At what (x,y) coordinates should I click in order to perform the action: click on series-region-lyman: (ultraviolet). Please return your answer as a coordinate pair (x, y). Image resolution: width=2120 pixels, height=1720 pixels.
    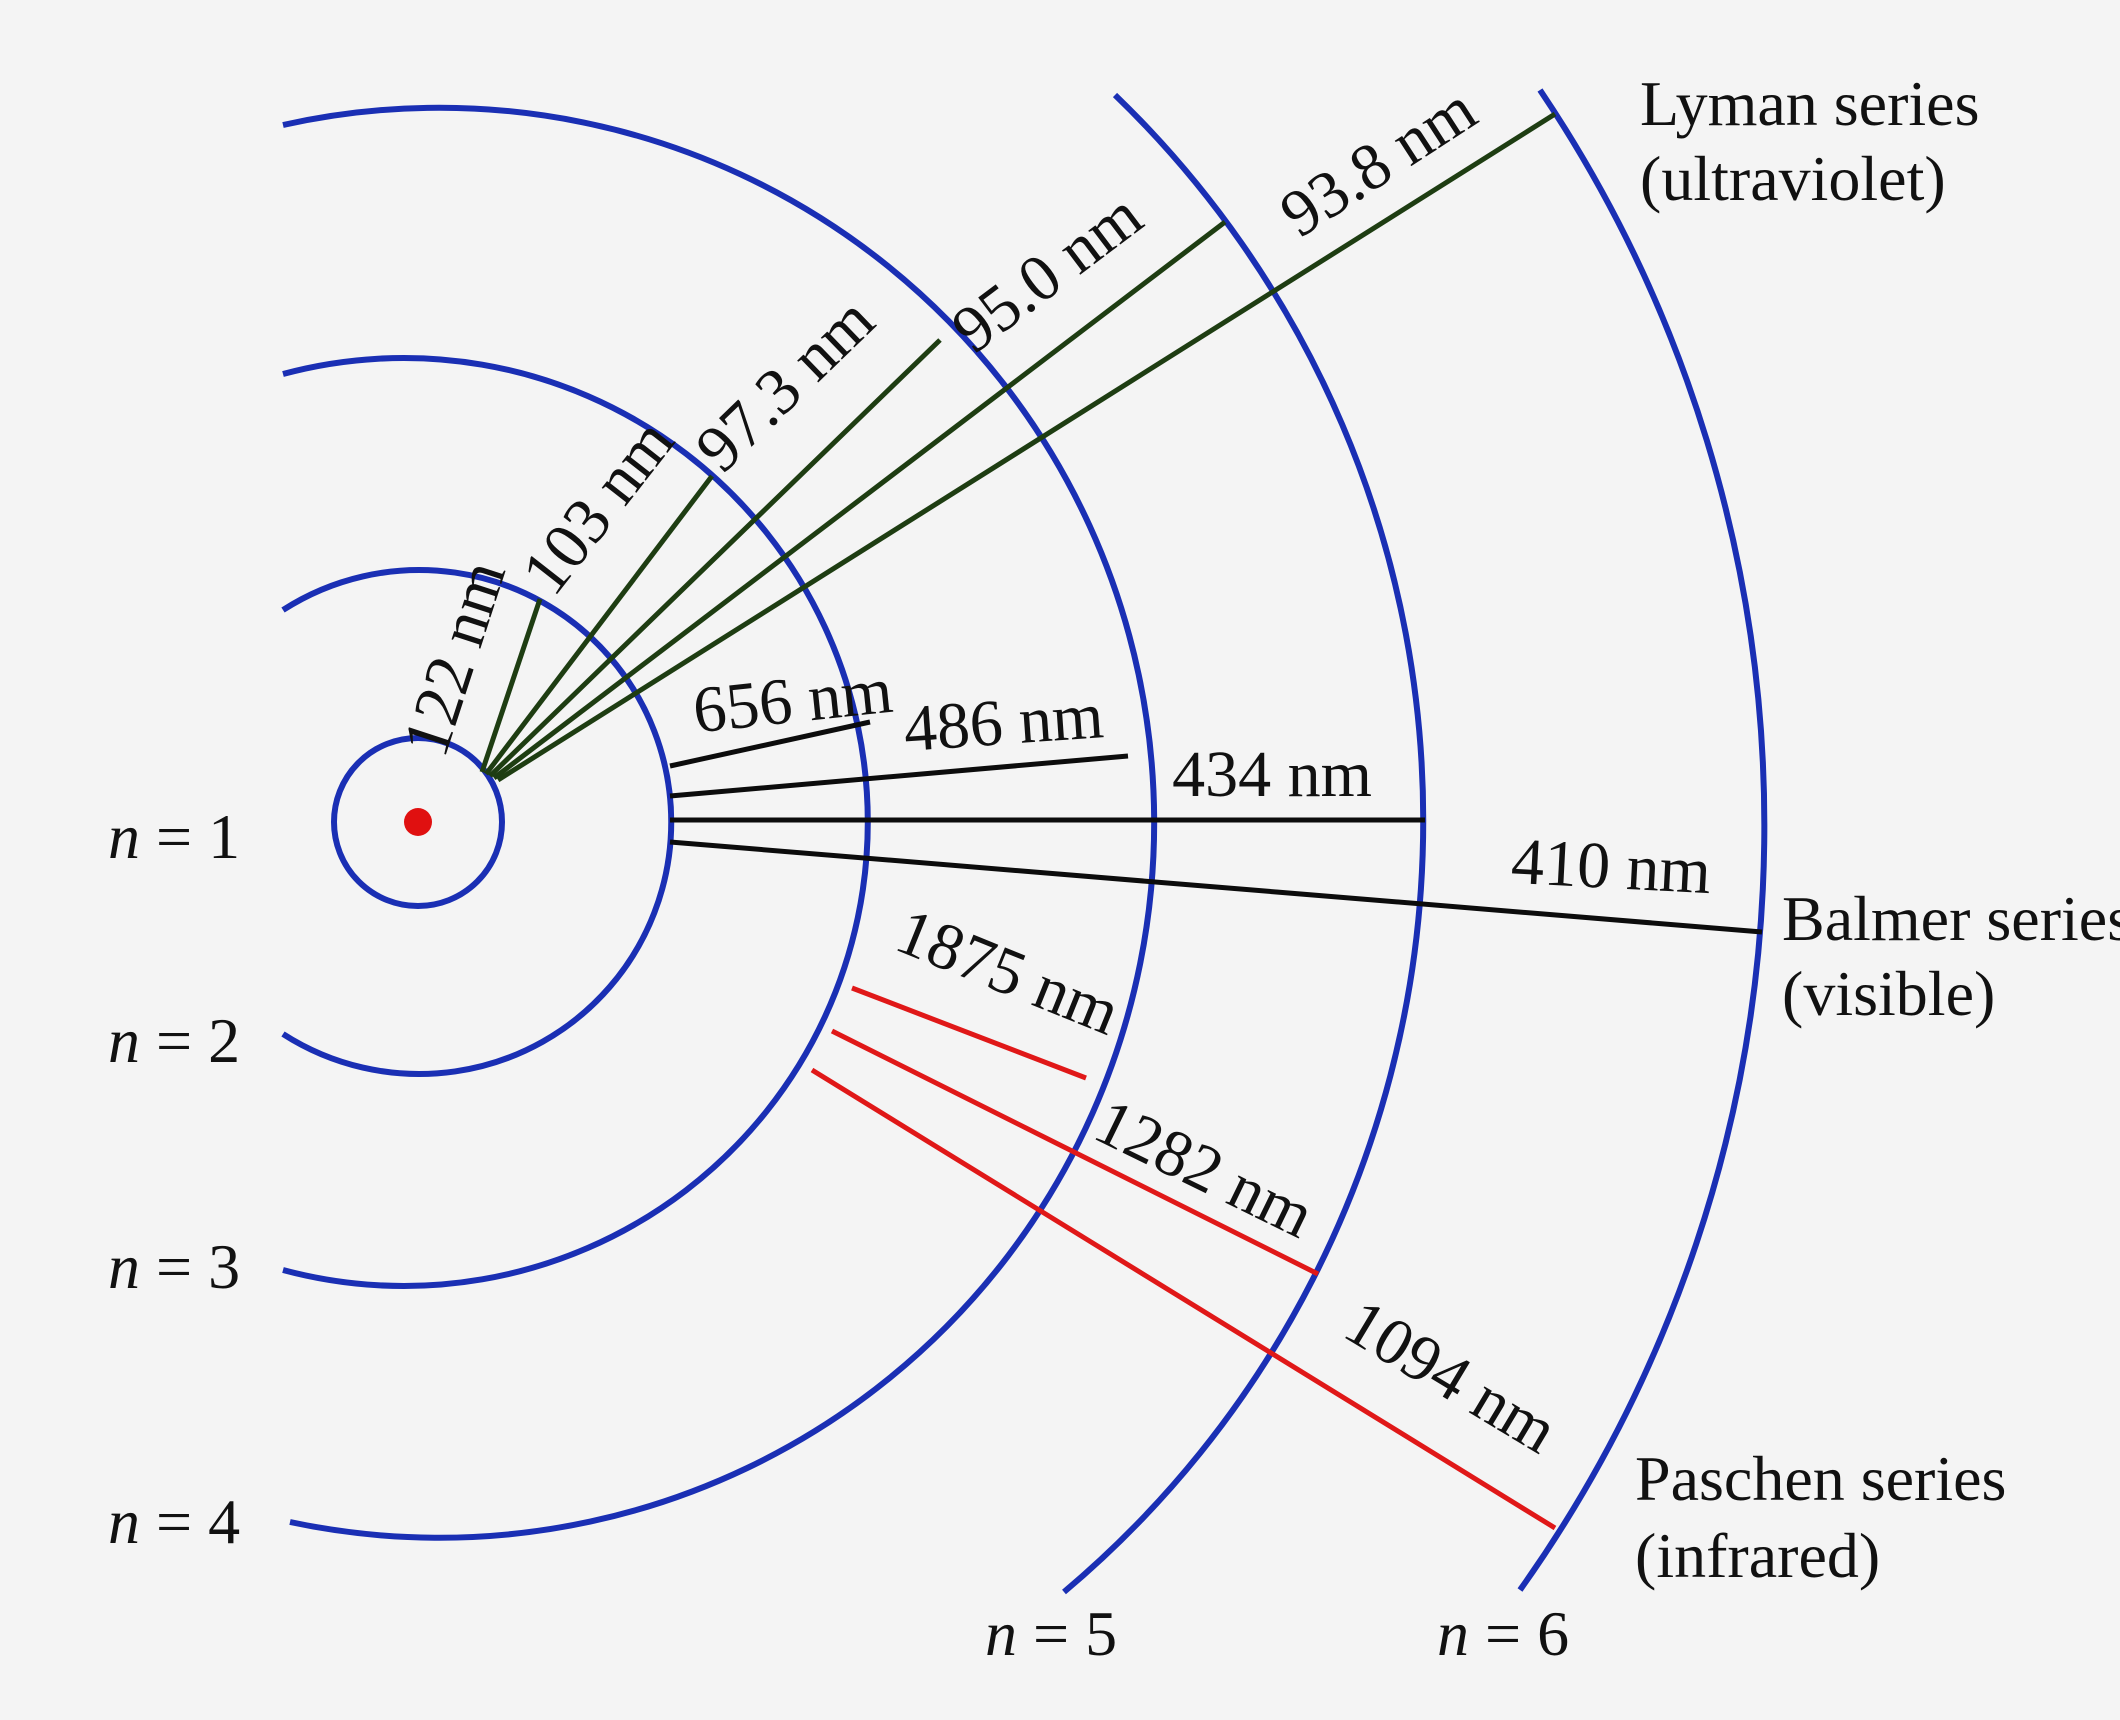
    Looking at the image, I should click on (1793, 178).